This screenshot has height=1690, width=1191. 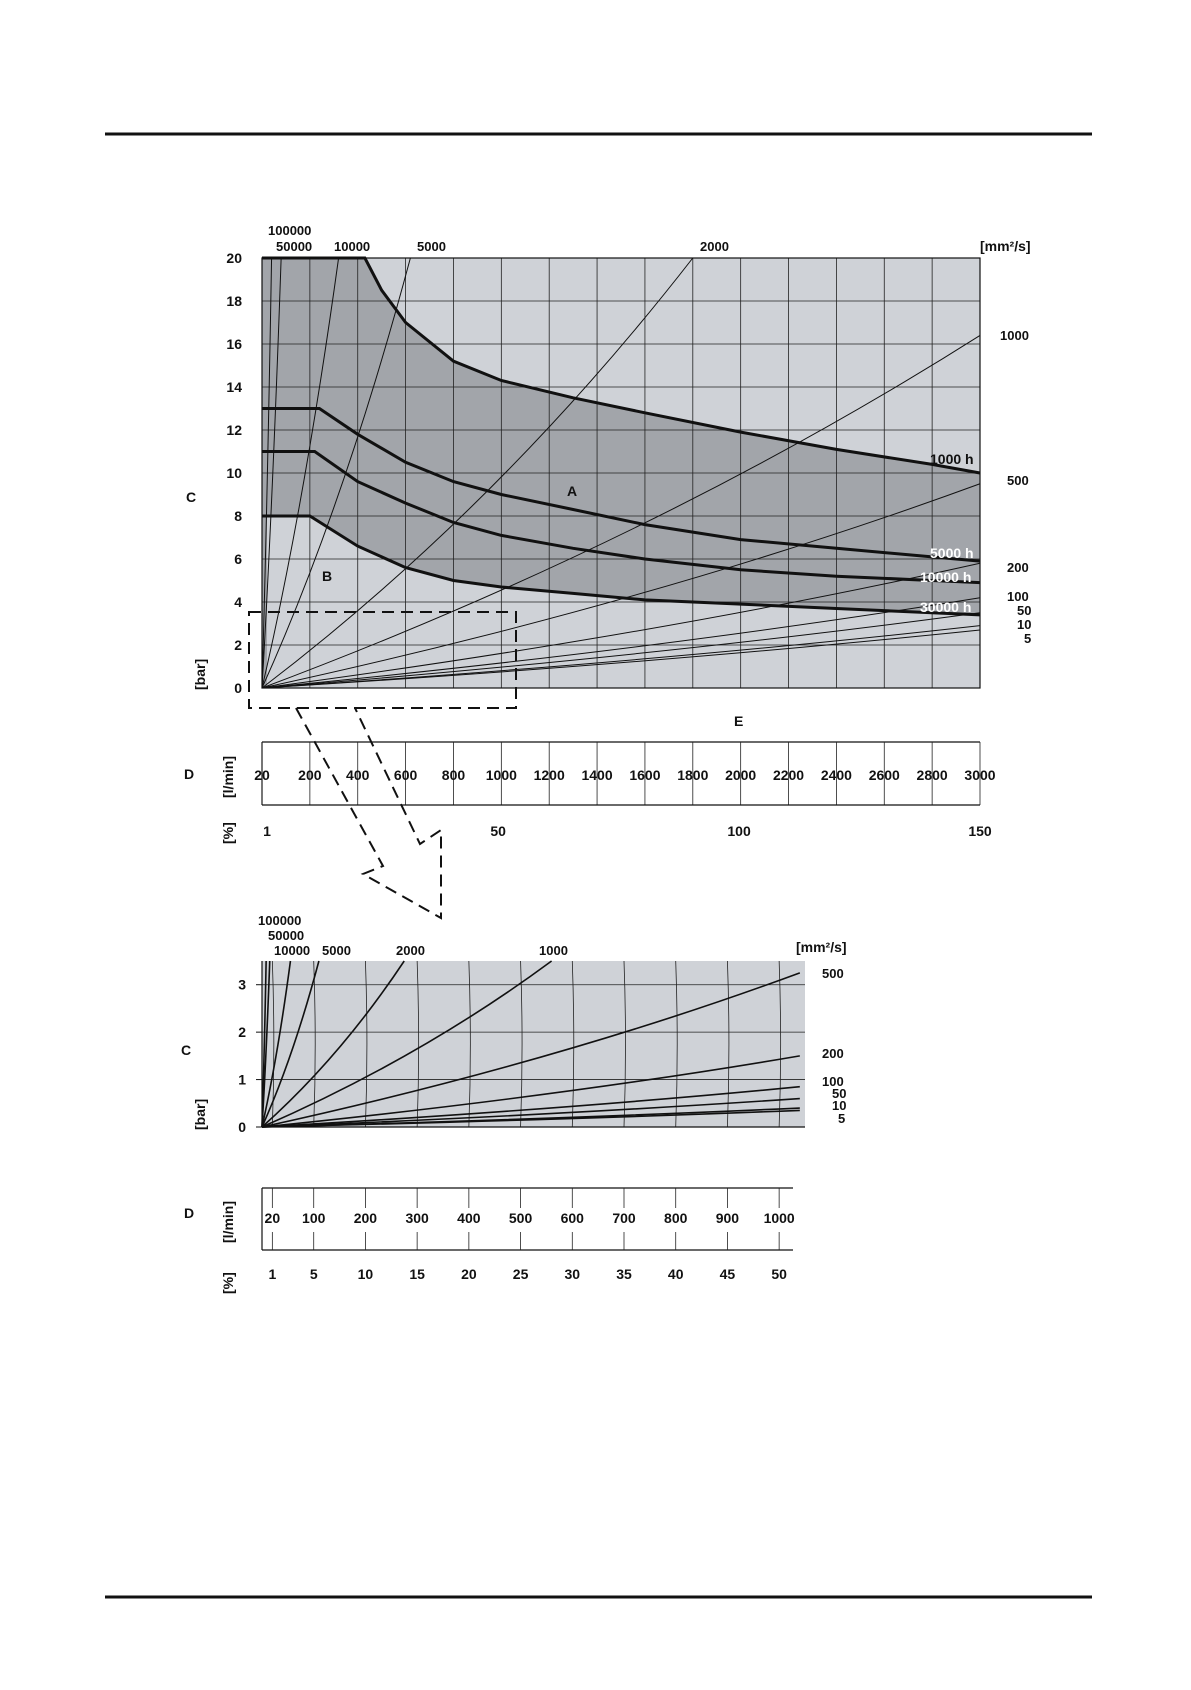 What do you see at coordinates (621, 365) in the screenshot?
I see `life-curve-1000-h` at bounding box center [621, 365].